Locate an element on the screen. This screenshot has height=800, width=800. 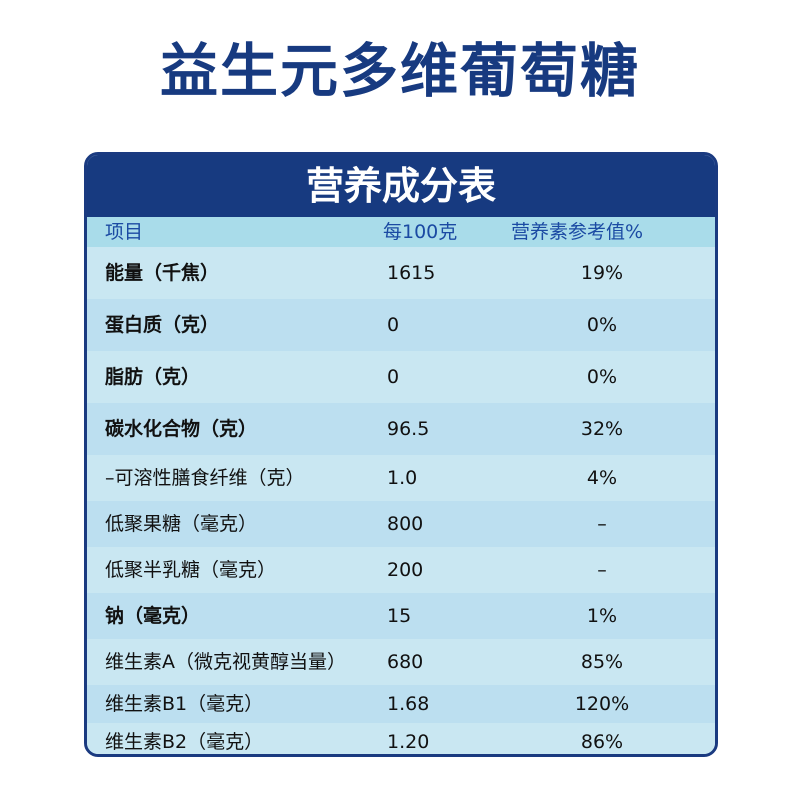
row-per100g: 680 is located at coordinates (405, 662).